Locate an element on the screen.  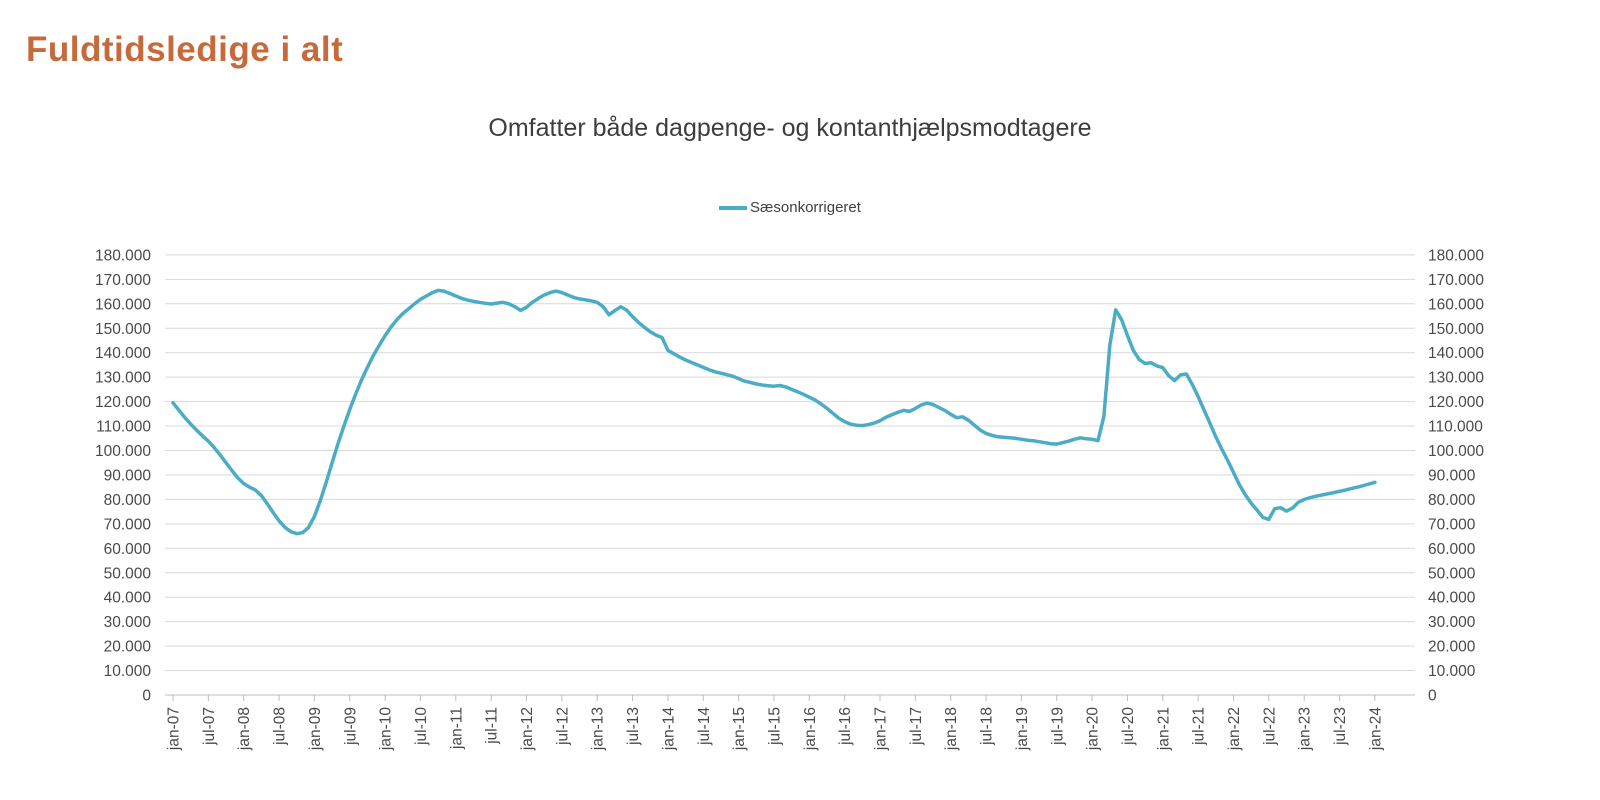
y-axis-label-right: 140.000 is located at coordinates (1456, 353).